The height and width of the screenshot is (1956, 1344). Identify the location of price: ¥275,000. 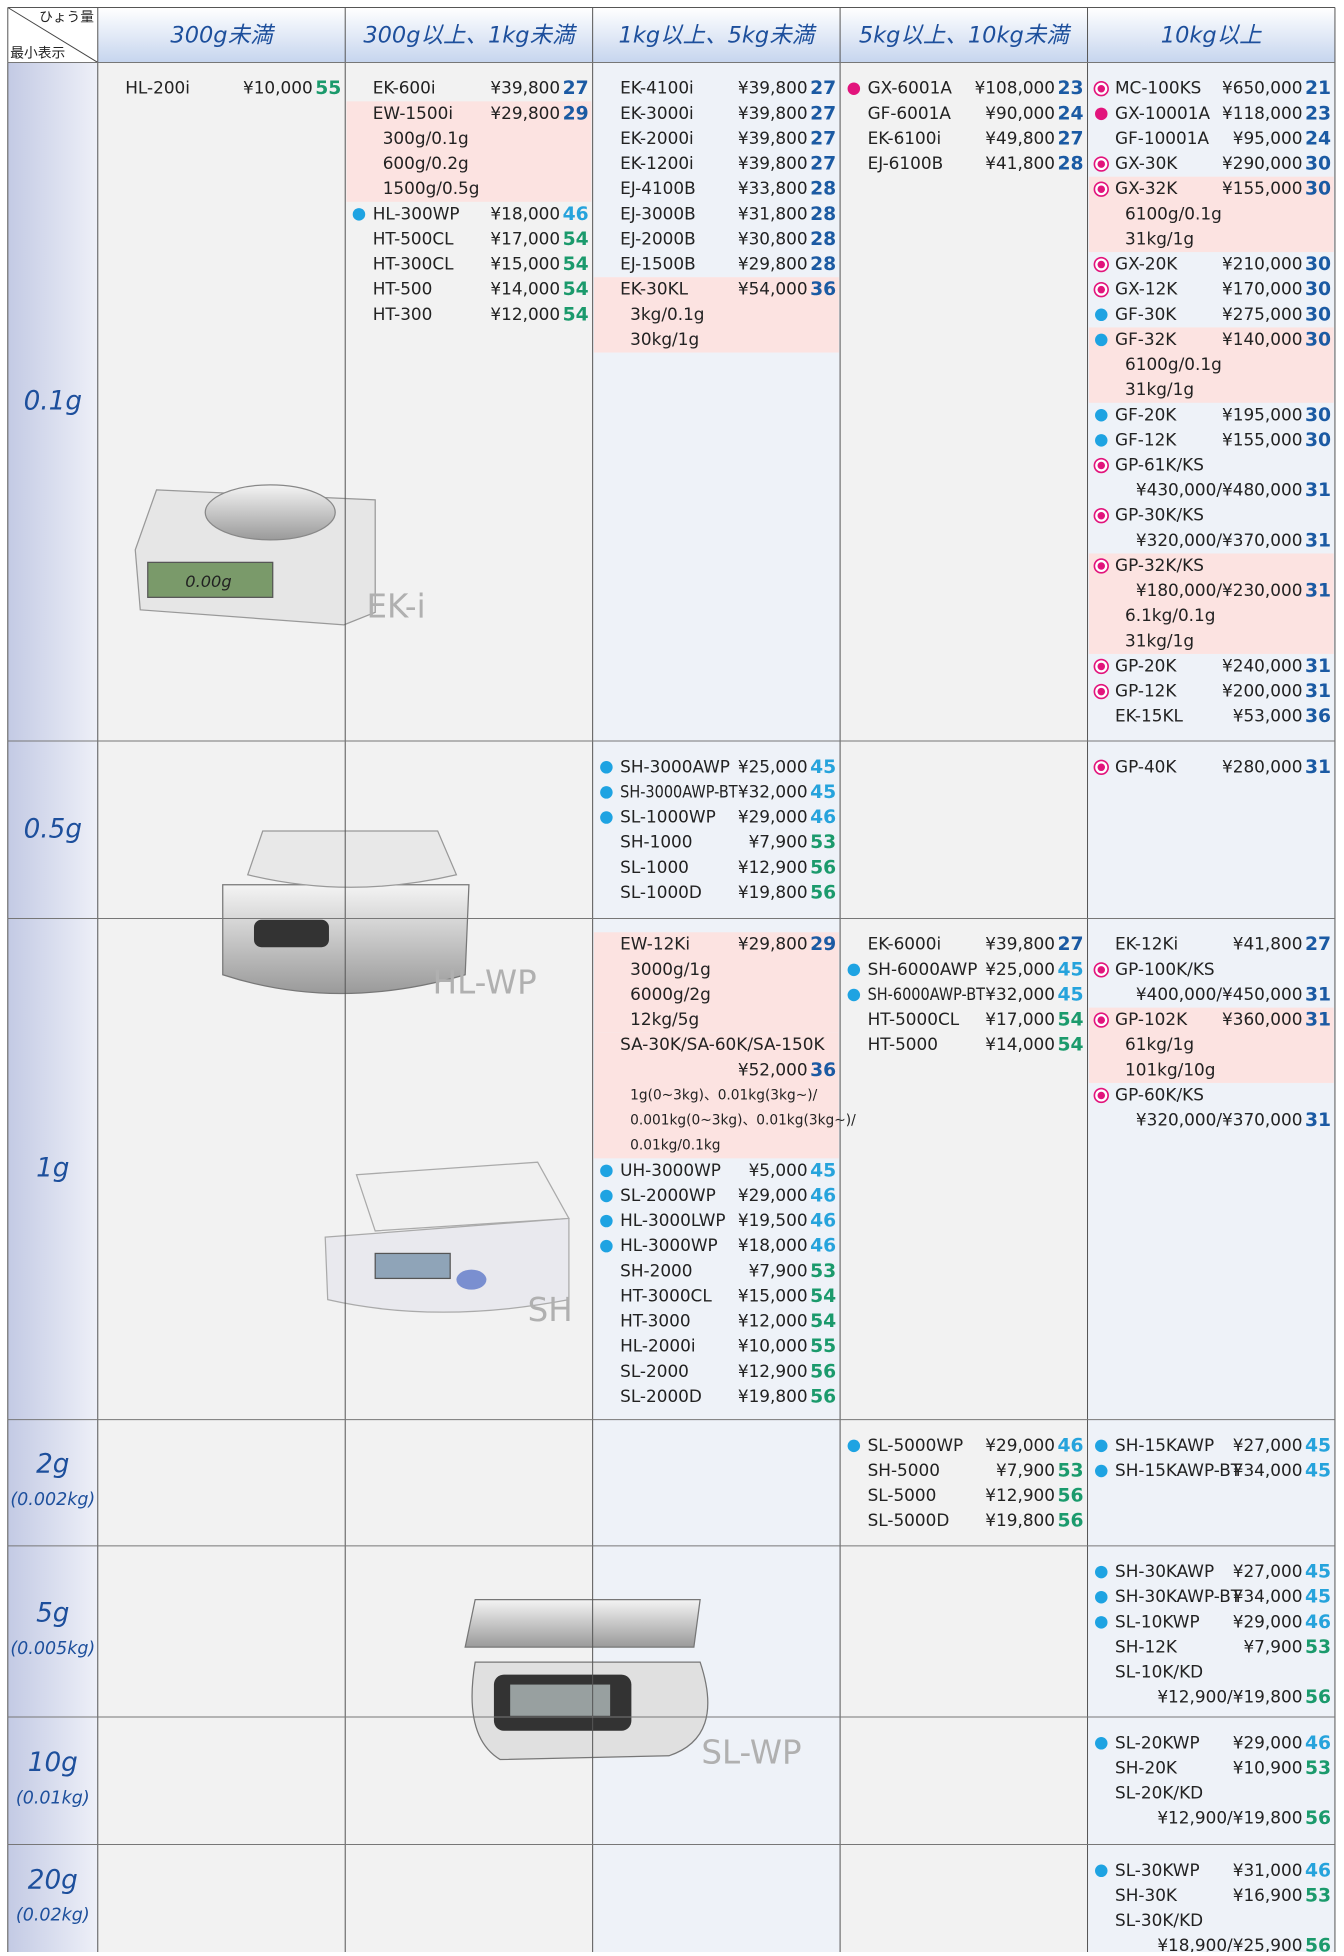
(1262, 314).